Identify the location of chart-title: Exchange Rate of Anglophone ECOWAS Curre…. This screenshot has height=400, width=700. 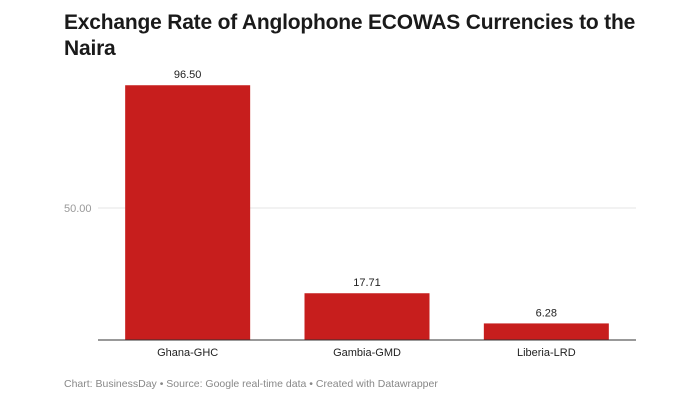
(350, 35).